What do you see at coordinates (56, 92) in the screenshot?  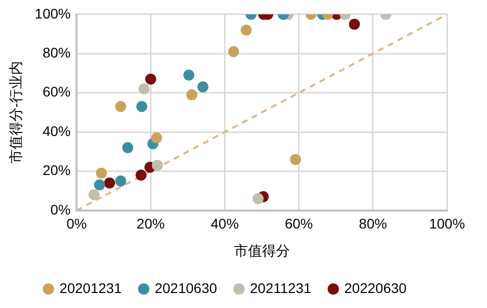 I see `y-tick-label: 60%` at bounding box center [56, 92].